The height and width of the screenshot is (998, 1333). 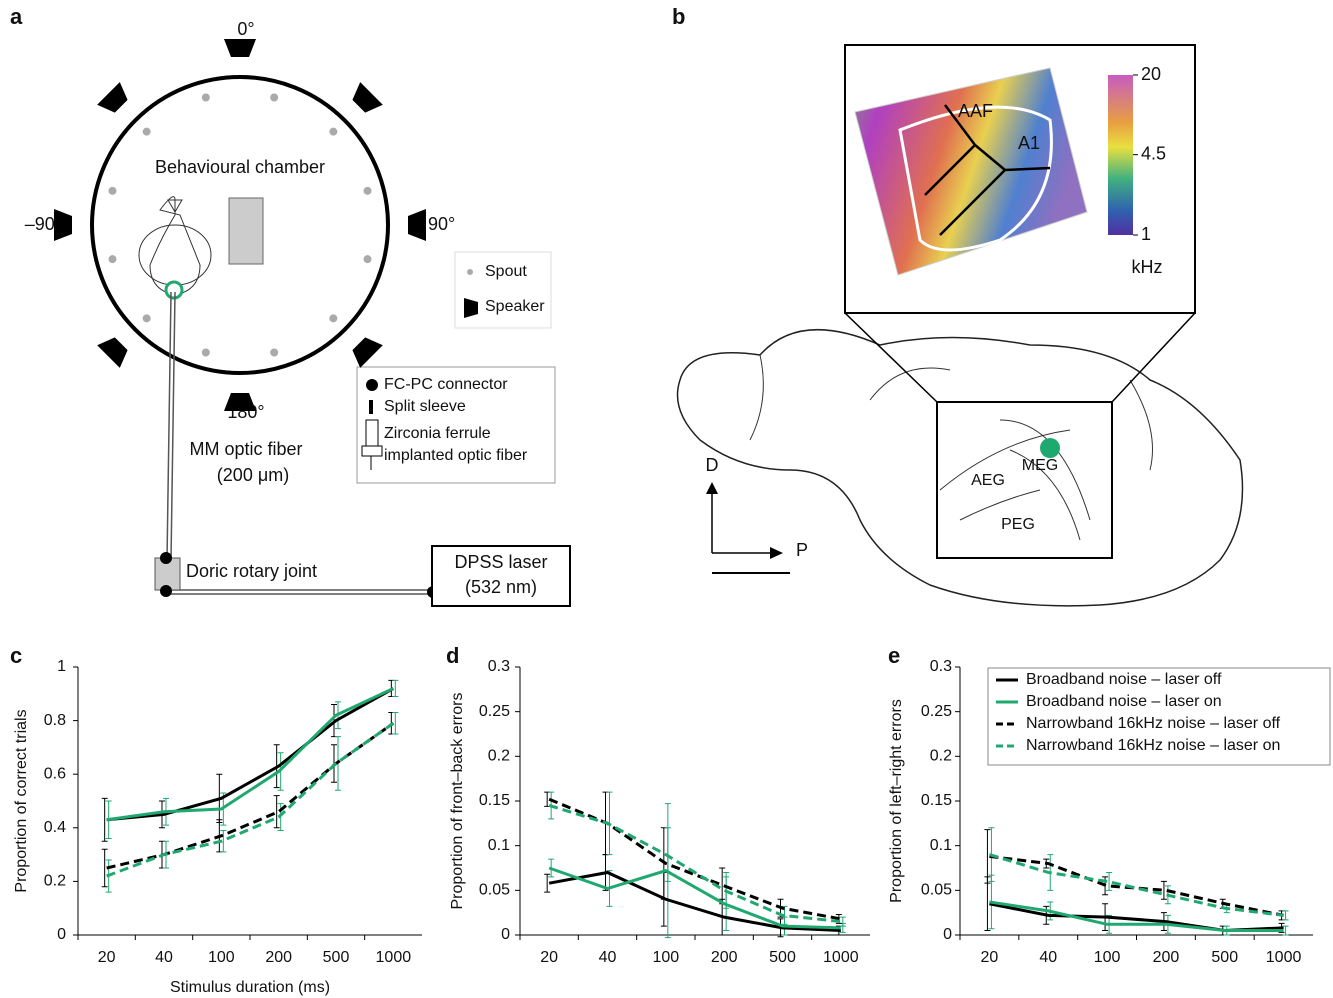 What do you see at coordinates (499, 666) in the screenshot?
I see `y-tick-label: 0.3` at bounding box center [499, 666].